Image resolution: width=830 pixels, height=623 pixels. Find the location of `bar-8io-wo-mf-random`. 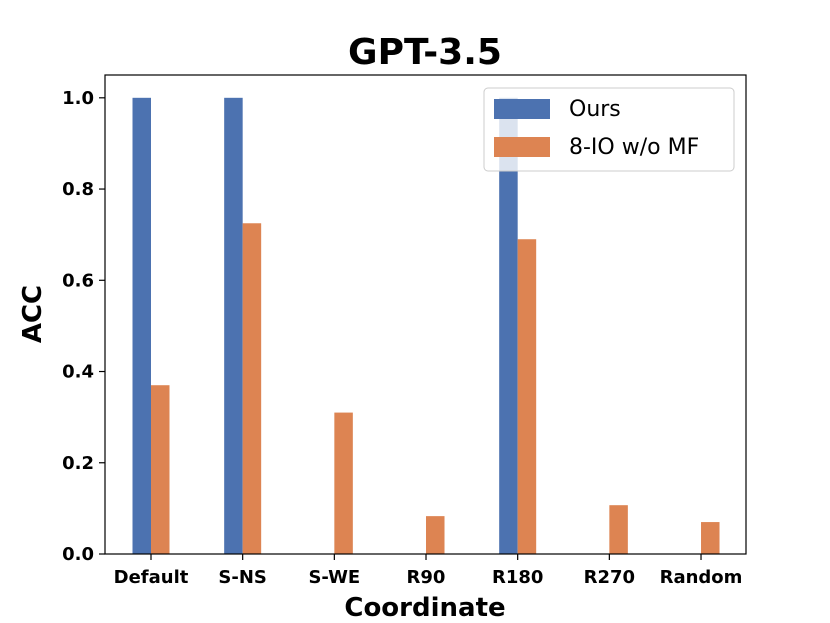

bar-8io-wo-mf-random is located at coordinates (710, 538).